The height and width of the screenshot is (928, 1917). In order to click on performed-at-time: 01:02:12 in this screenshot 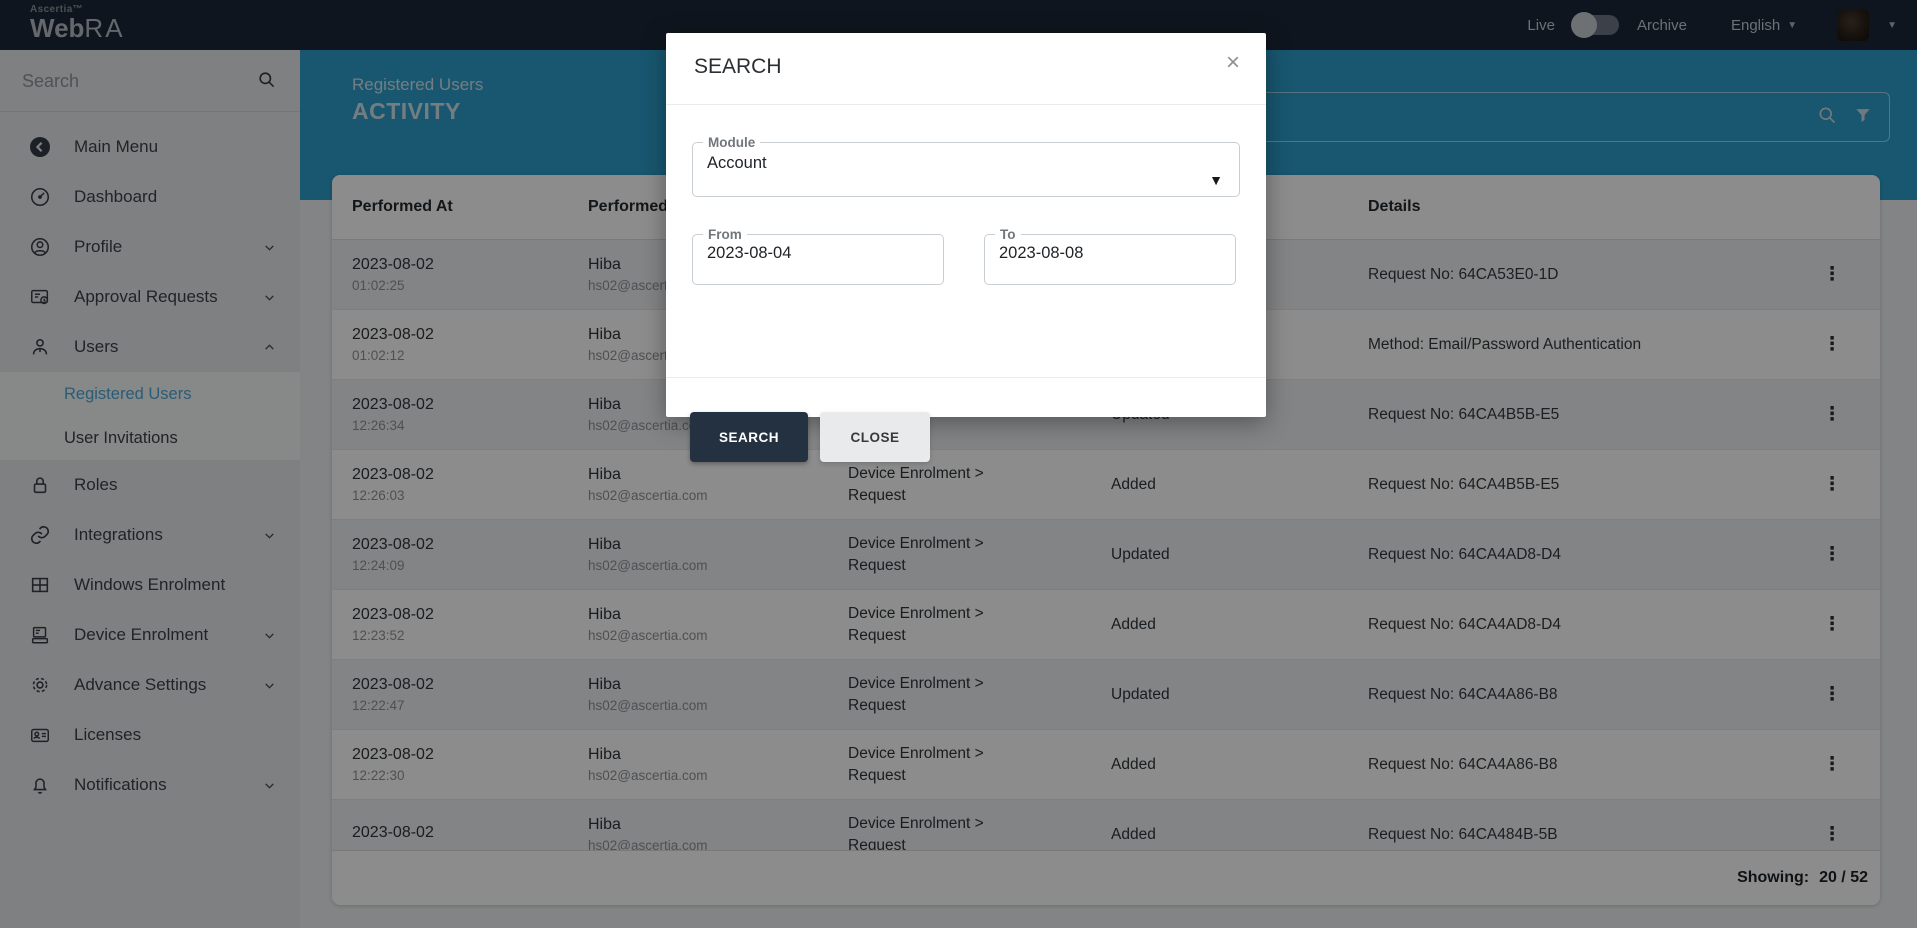, I will do `click(378, 355)`.